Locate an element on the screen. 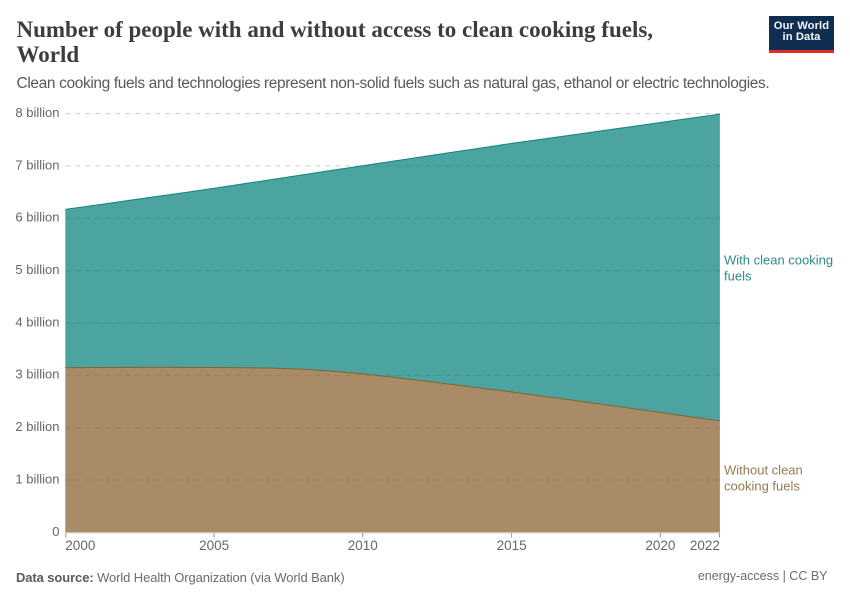 Image resolution: width=850 pixels, height=600 pixels. svg-text: 1 billion is located at coordinates (37, 478).